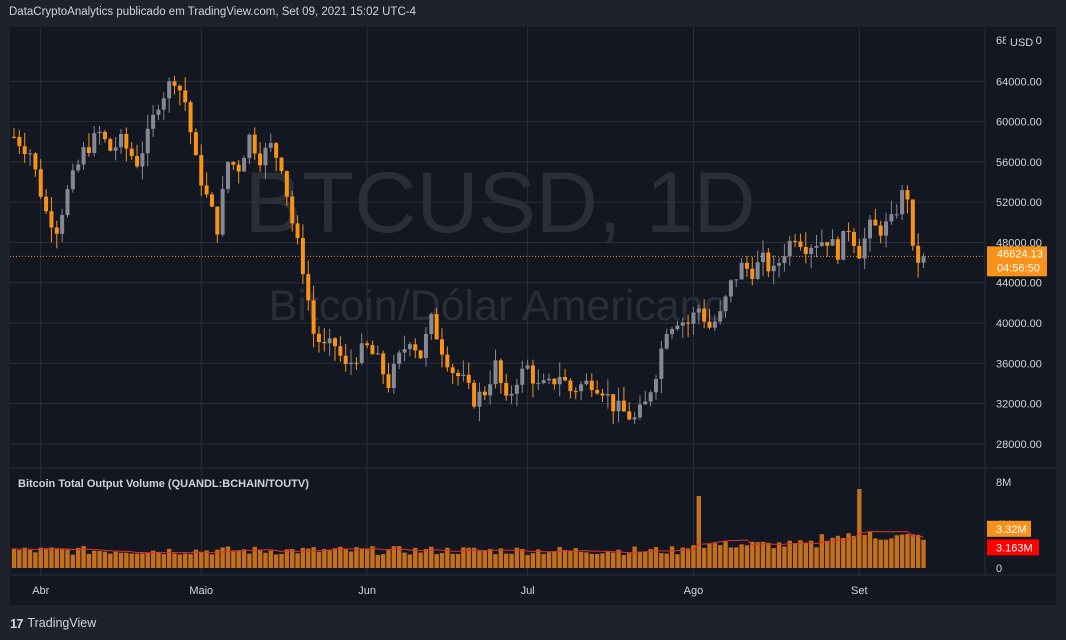  What do you see at coordinates (499, 203) in the screenshot?
I see `watermark-title: BTCUSD, 1D` at bounding box center [499, 203].